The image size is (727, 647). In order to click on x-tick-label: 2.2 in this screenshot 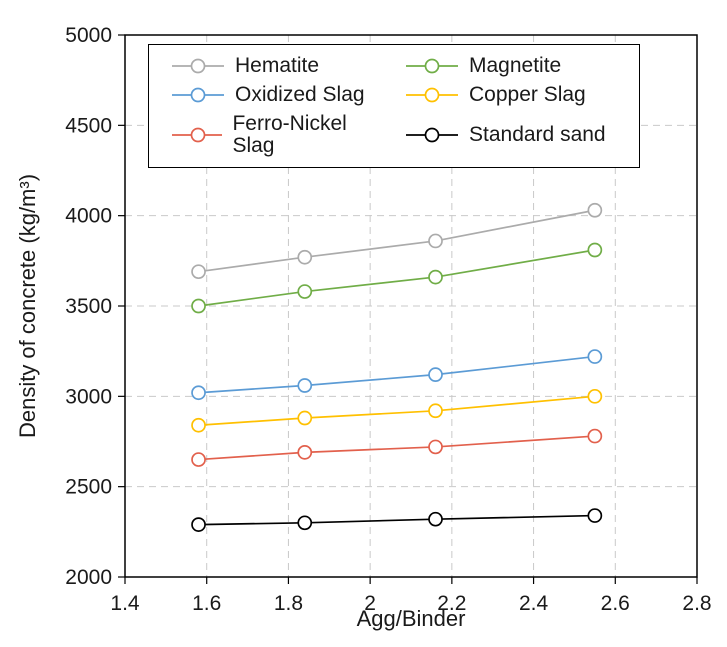, I will do `click(451, 603)`.